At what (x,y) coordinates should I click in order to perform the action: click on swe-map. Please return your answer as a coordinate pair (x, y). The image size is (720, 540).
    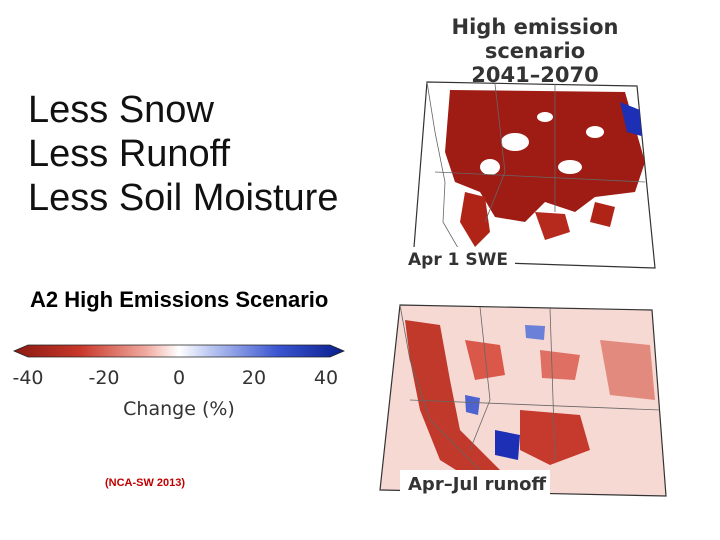
    Looking at the image, I should click on (530, 178).